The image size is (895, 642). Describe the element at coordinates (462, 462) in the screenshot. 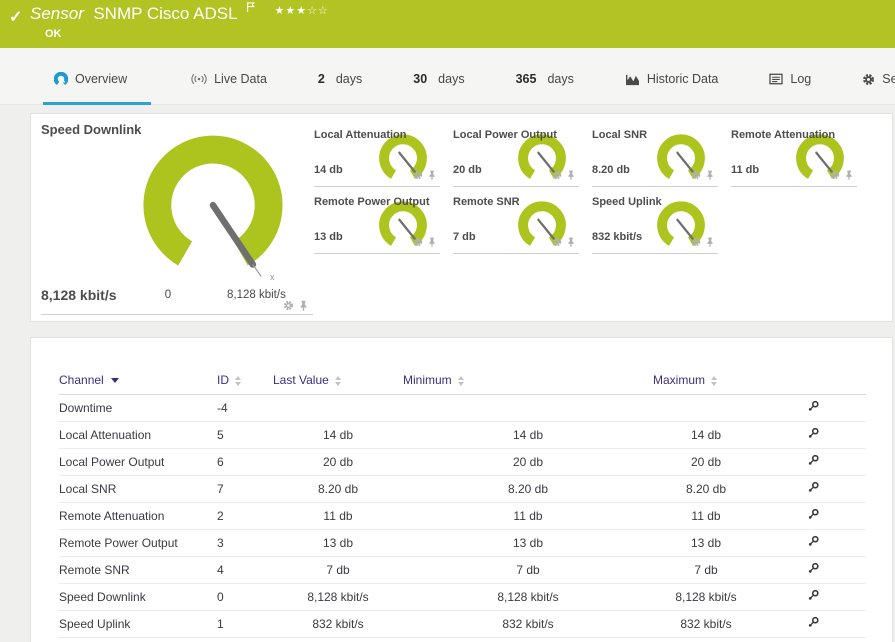

I see `table-row: Local Power Output 6 20 db 20 db 20 db` at that location.